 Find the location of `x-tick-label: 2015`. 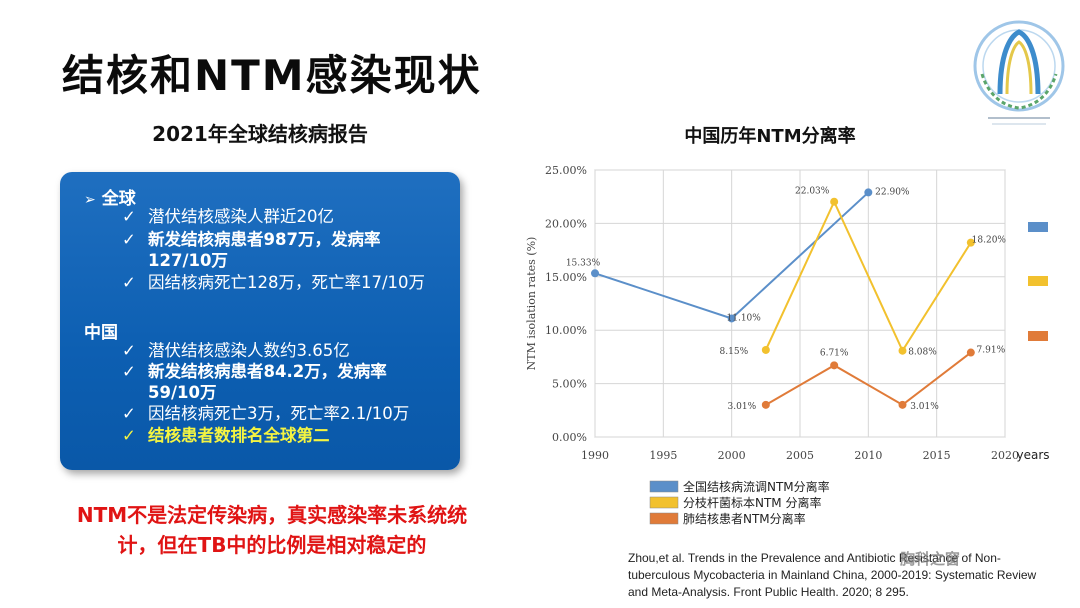

x-tick-label: 2015 is located at coordinates (937, 455).